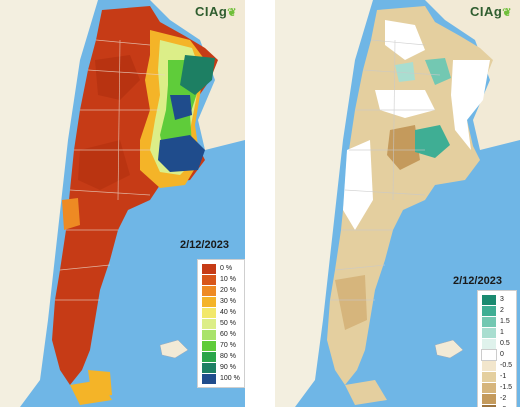 This screenshot has height=407, width=520. I want to click on moist-zone-orange, so click(71, 214).